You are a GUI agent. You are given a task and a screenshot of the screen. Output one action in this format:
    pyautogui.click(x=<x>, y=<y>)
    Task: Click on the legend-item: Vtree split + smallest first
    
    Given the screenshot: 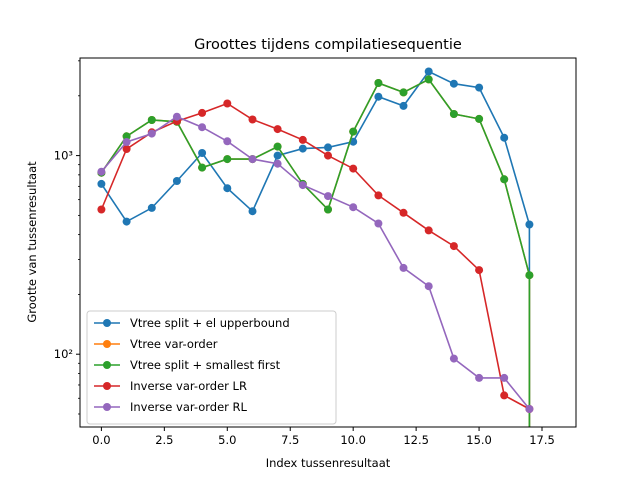 What is the action you would take?
    pyautogui.click(x=187, y=365)
    